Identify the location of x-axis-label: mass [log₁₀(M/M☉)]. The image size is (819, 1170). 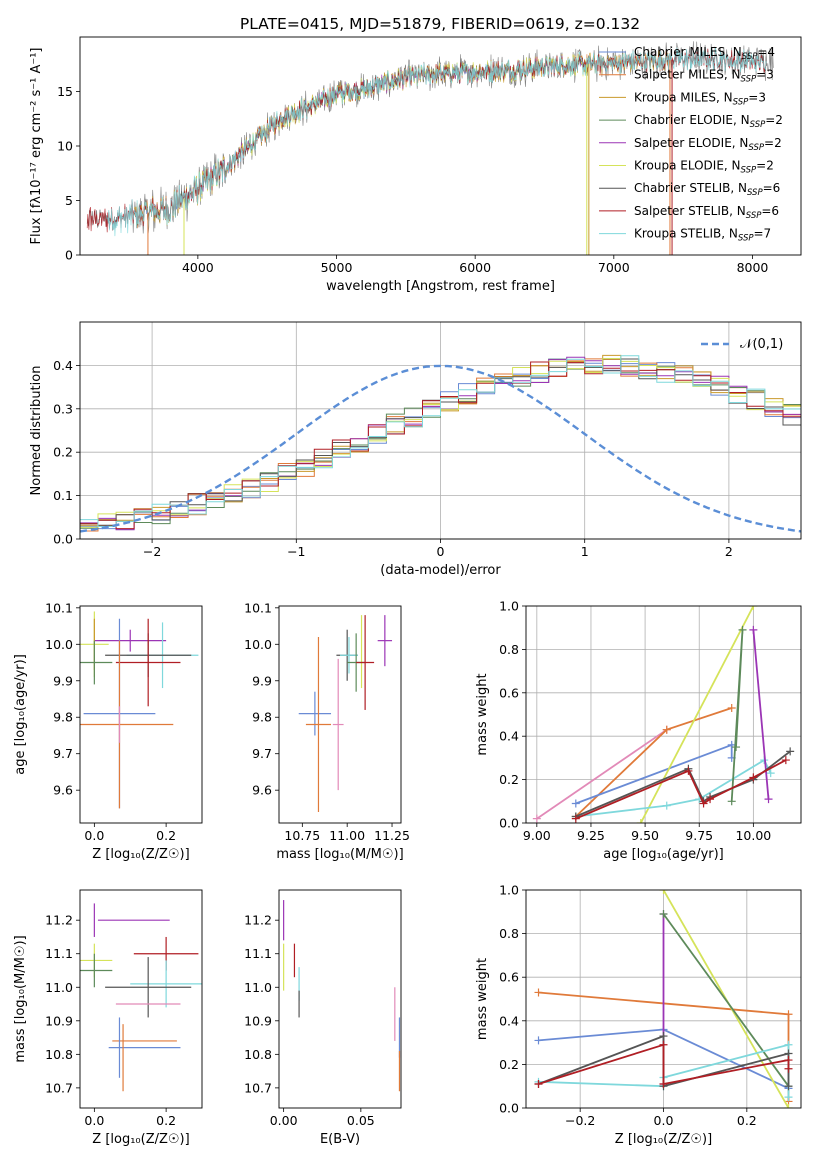
(339, 854).